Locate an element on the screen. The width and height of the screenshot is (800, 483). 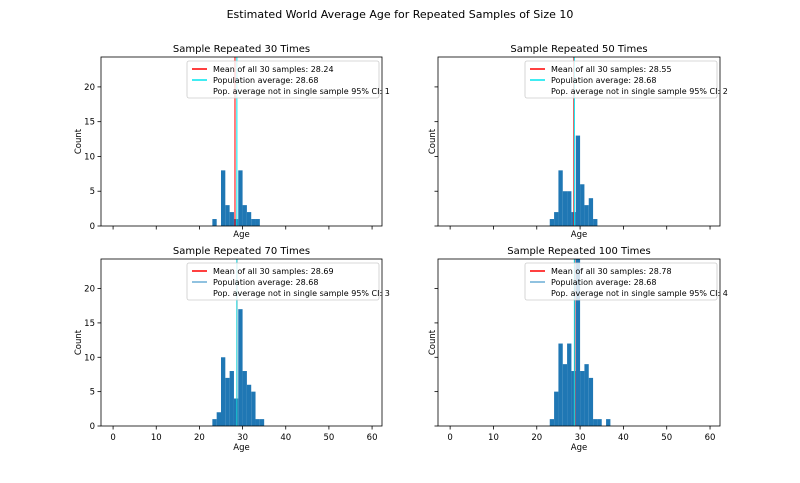
x-tick-label: 20 is located at coordinates (536, 438).